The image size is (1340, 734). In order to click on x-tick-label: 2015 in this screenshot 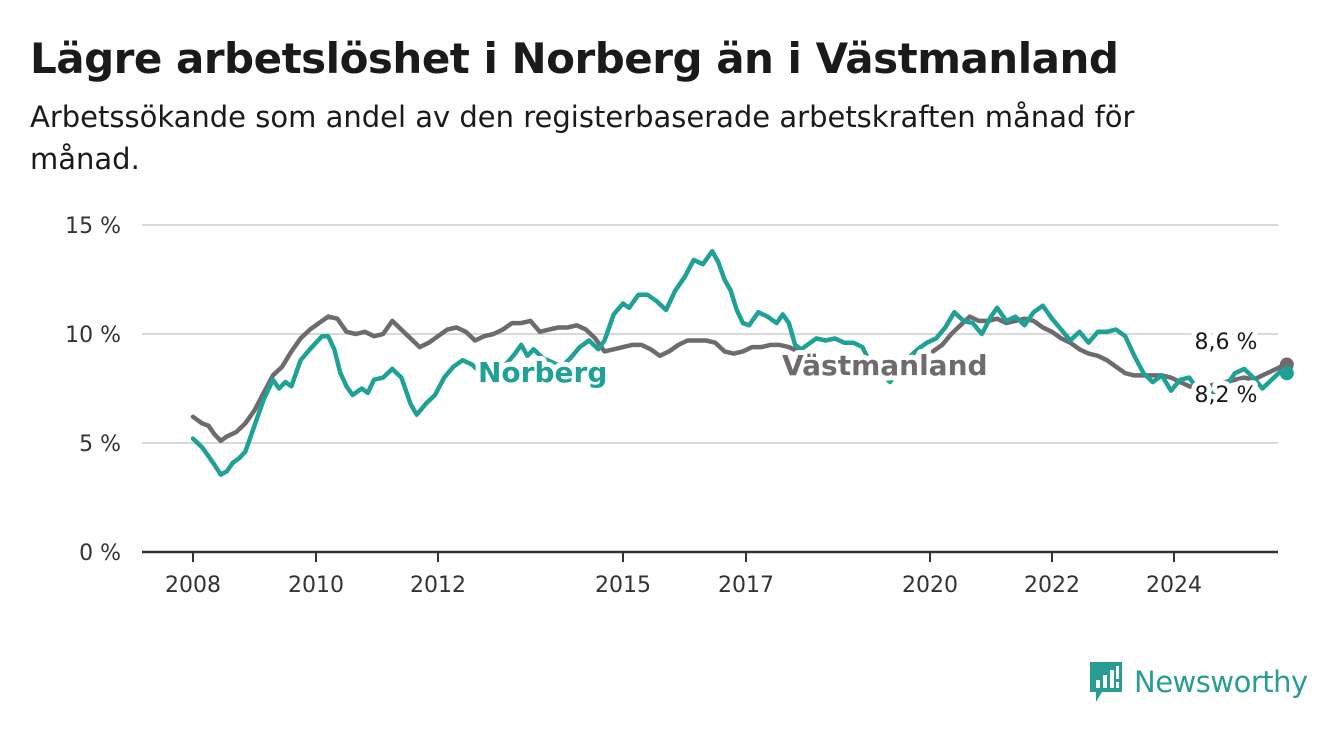, I will do `click(623, 585)`.